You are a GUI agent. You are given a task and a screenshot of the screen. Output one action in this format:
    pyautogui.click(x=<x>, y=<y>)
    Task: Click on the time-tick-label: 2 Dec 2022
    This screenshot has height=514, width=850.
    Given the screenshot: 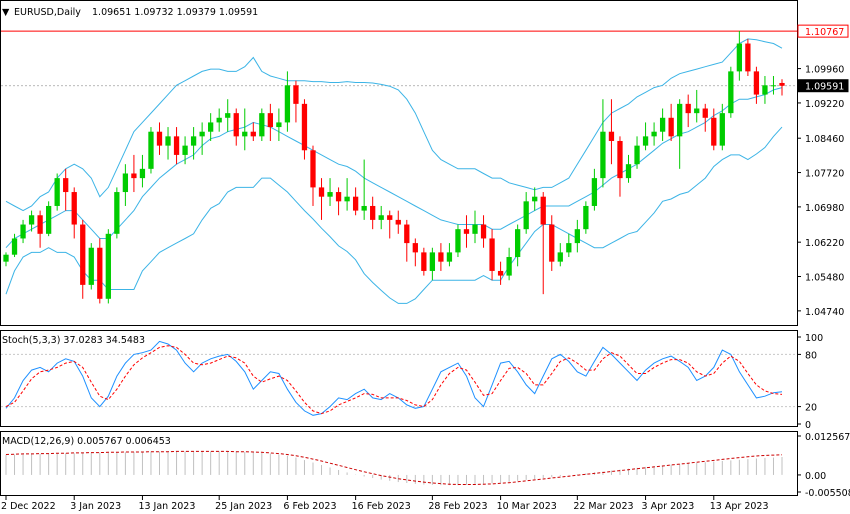 What is the action you would take?
    pyautogui.click(x=28, y=506)
    